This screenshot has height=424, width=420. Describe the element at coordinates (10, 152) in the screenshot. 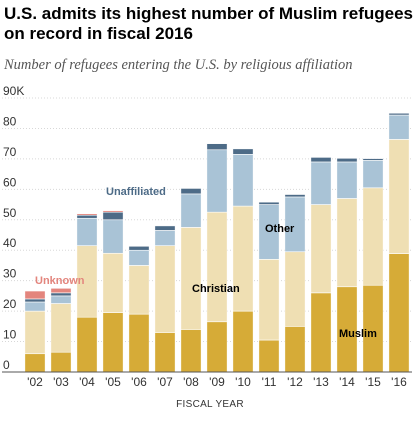

I see `y-tick-label: 70` at that location.